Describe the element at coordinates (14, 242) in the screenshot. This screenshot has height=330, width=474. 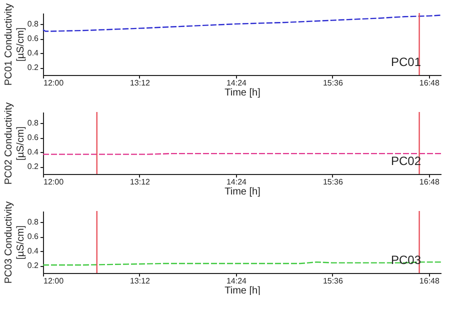
I see `y-axis-title: PC03 Conductivity [µS/cm]` at that location.